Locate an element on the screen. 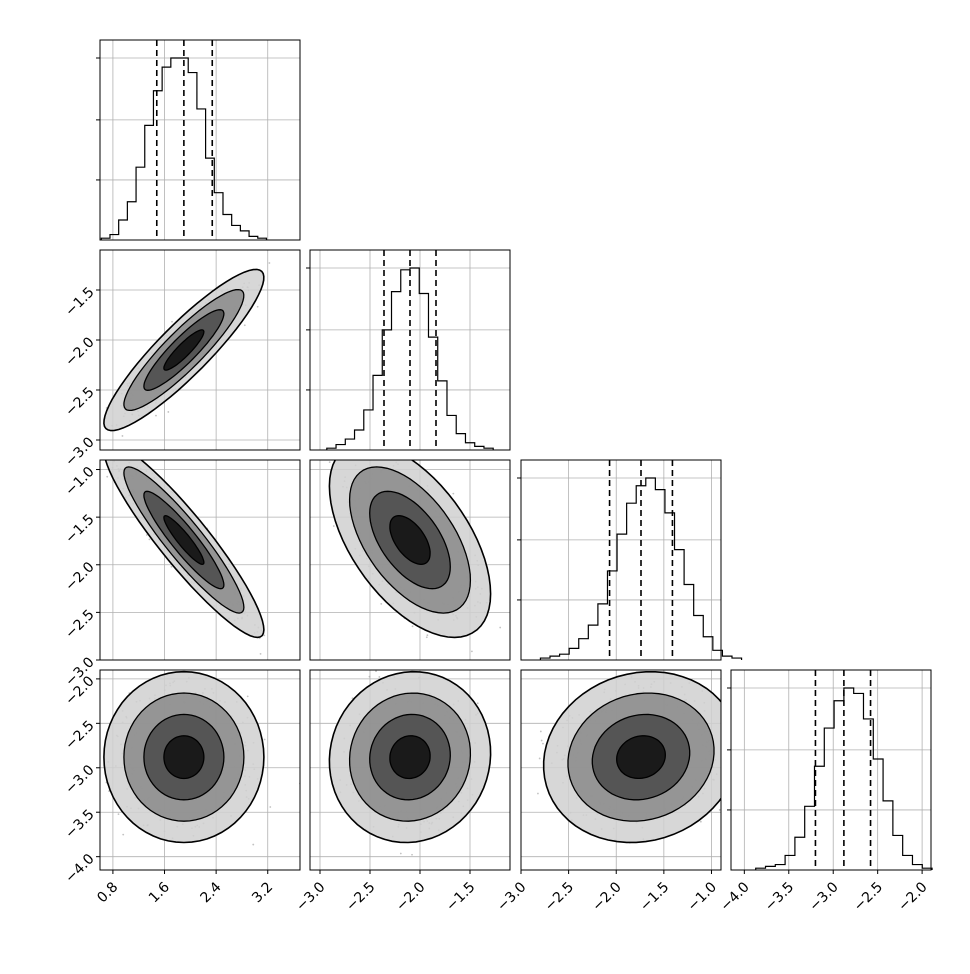 The height and width of the screenshot is (974, 970). x-tick-label: −3.5 is located at coordinates (779, 896).